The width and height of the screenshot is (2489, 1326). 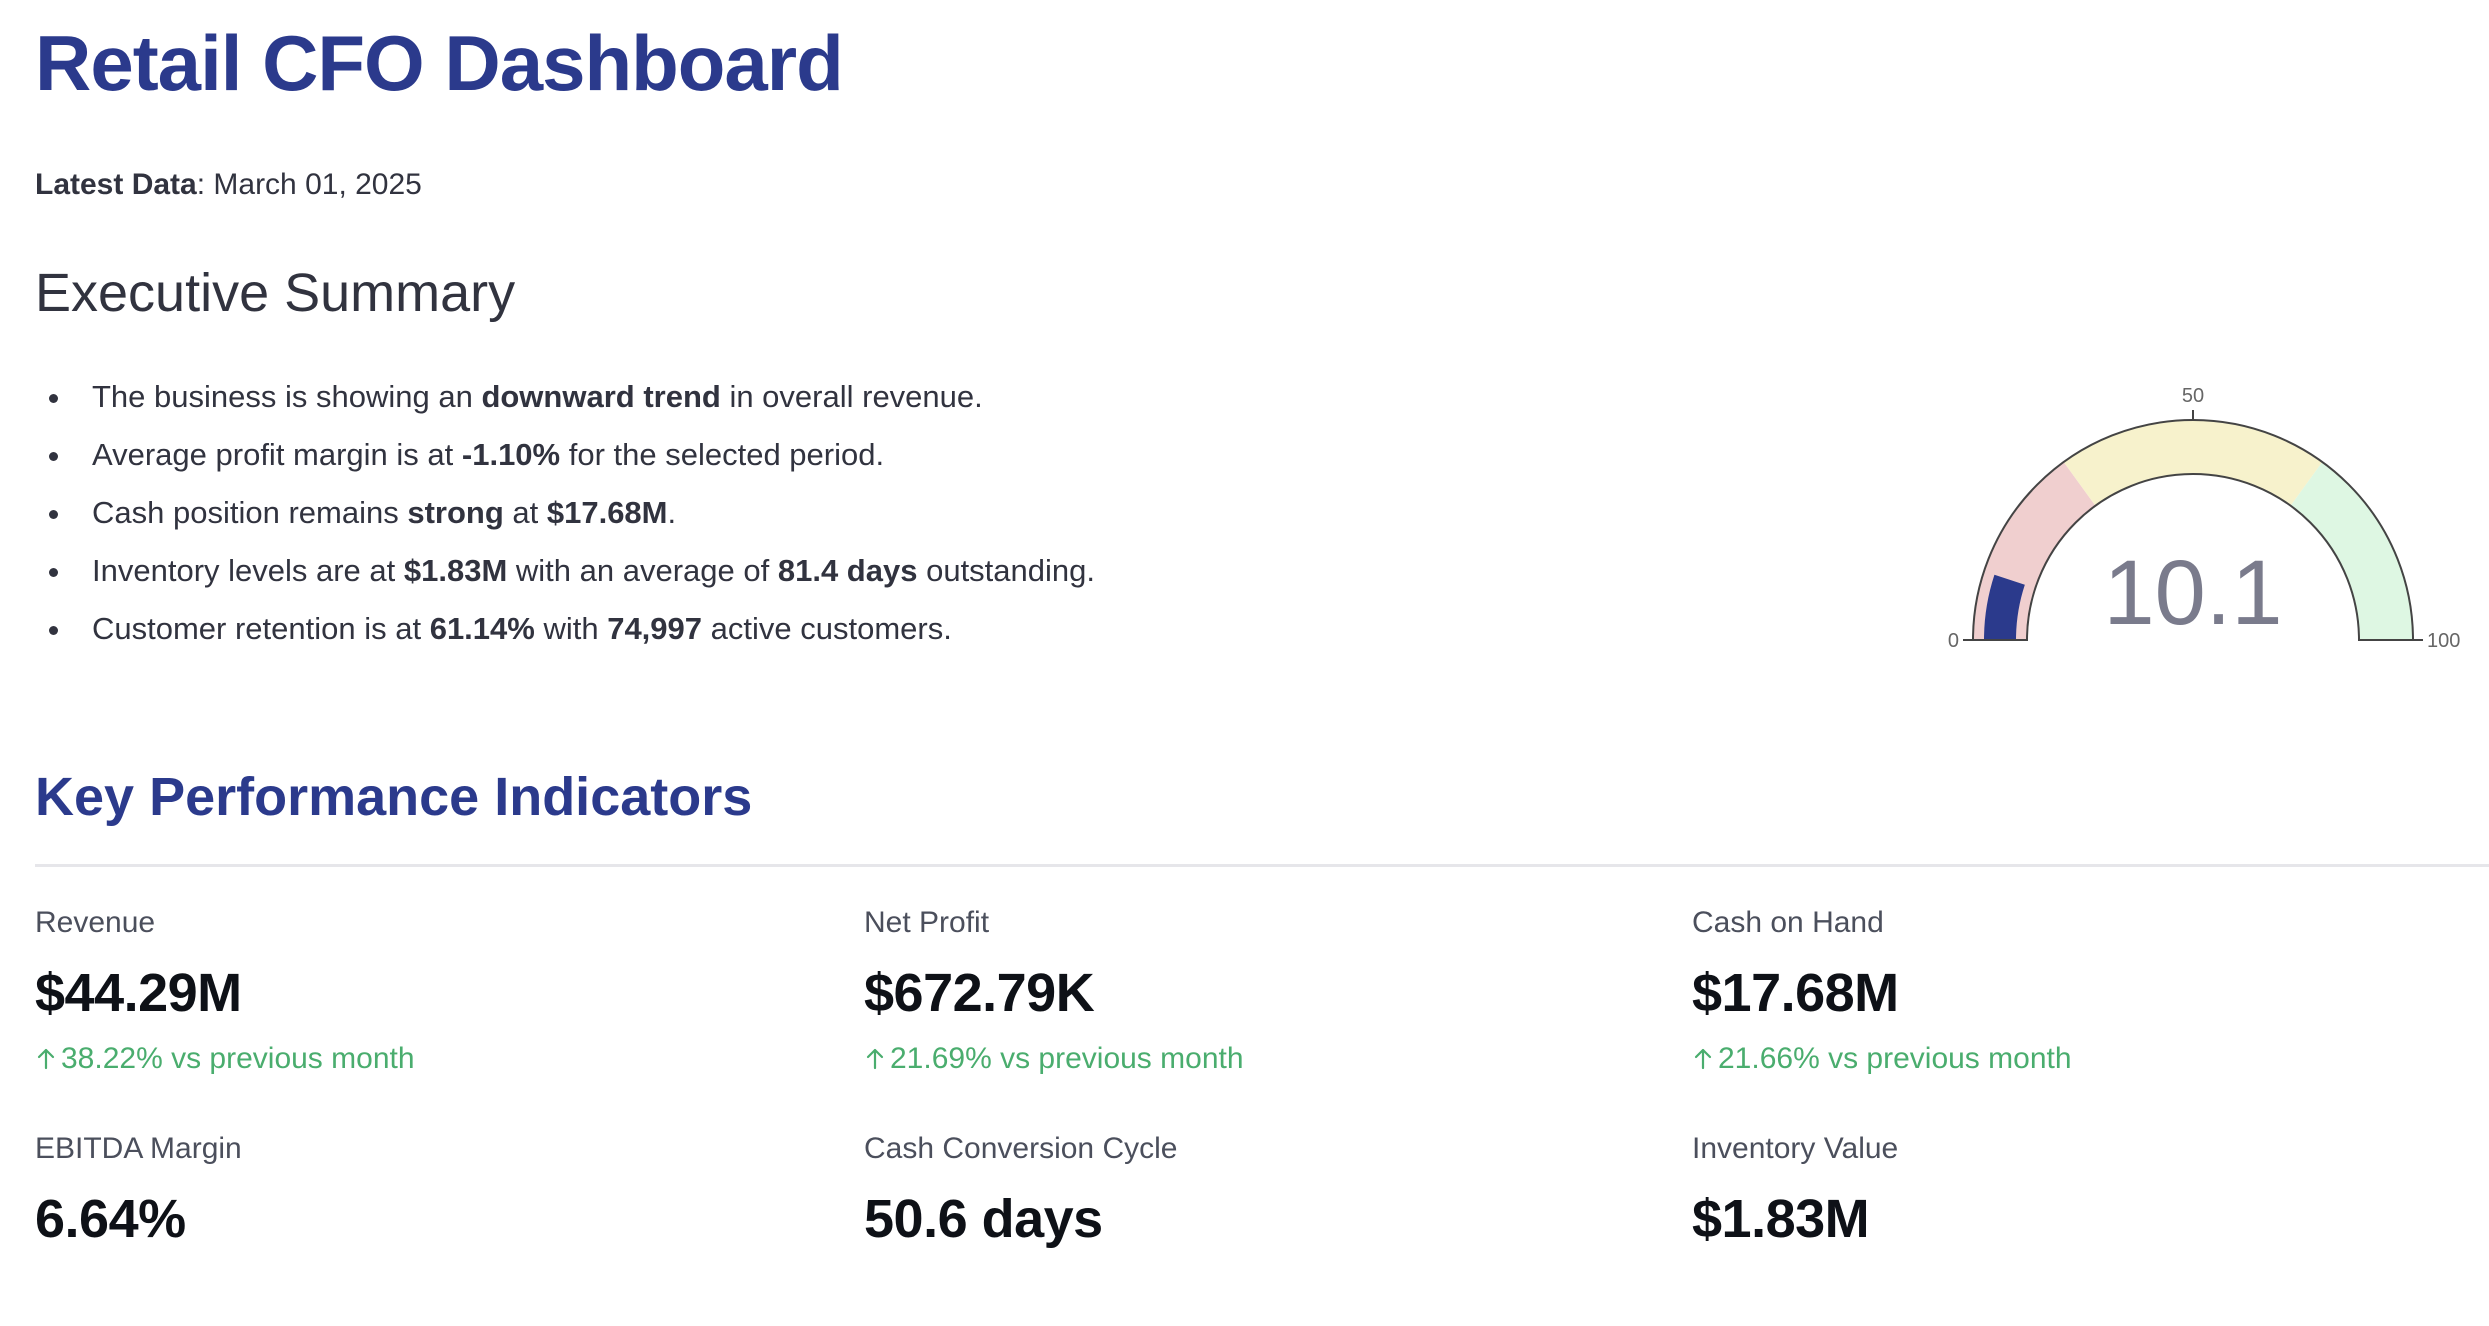 I want to click on section-divider, so click(x=1262, y=865).